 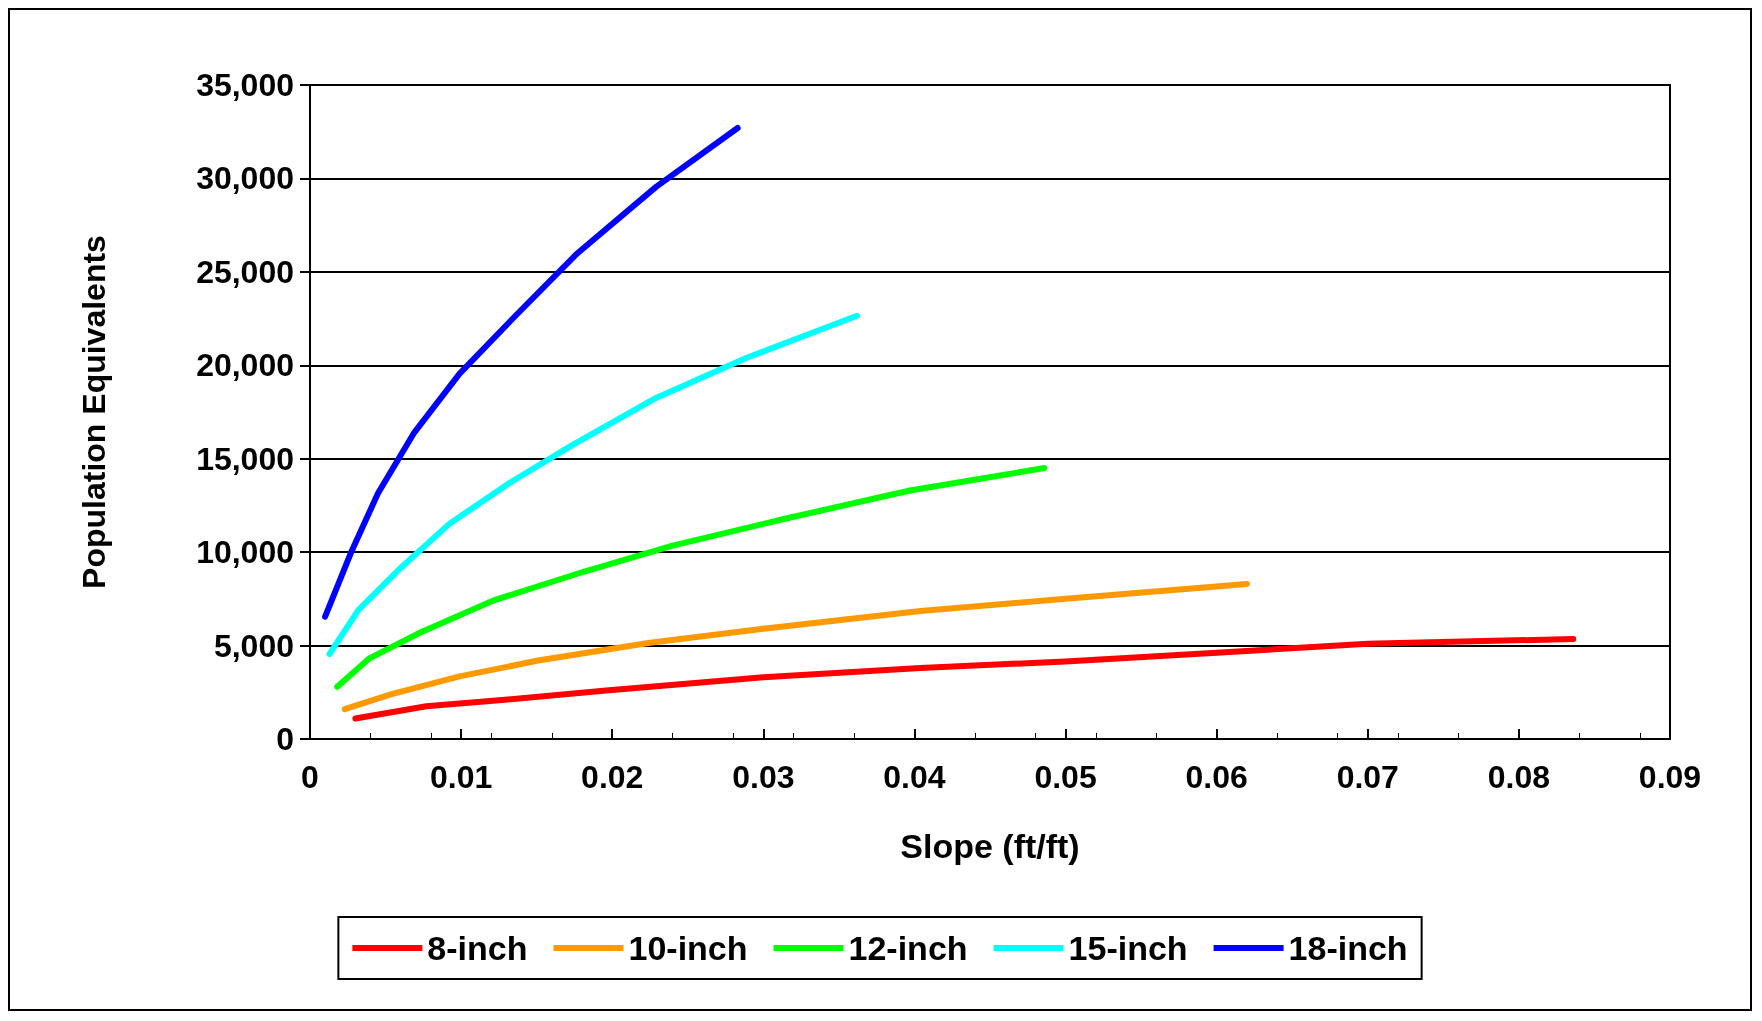 I want to click on x-tick-label: 0.02, so click(x=612, y=777).